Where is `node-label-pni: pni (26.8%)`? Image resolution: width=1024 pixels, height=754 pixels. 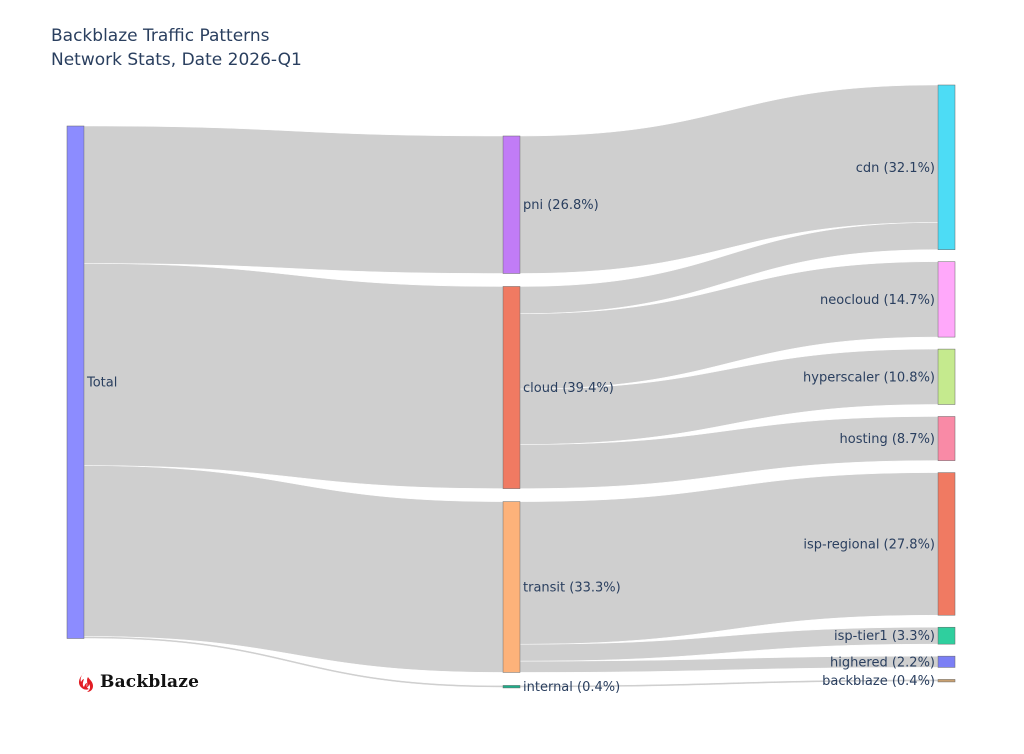 node-label-pni: pni (26.8%) is located at coordinates (561, 205).